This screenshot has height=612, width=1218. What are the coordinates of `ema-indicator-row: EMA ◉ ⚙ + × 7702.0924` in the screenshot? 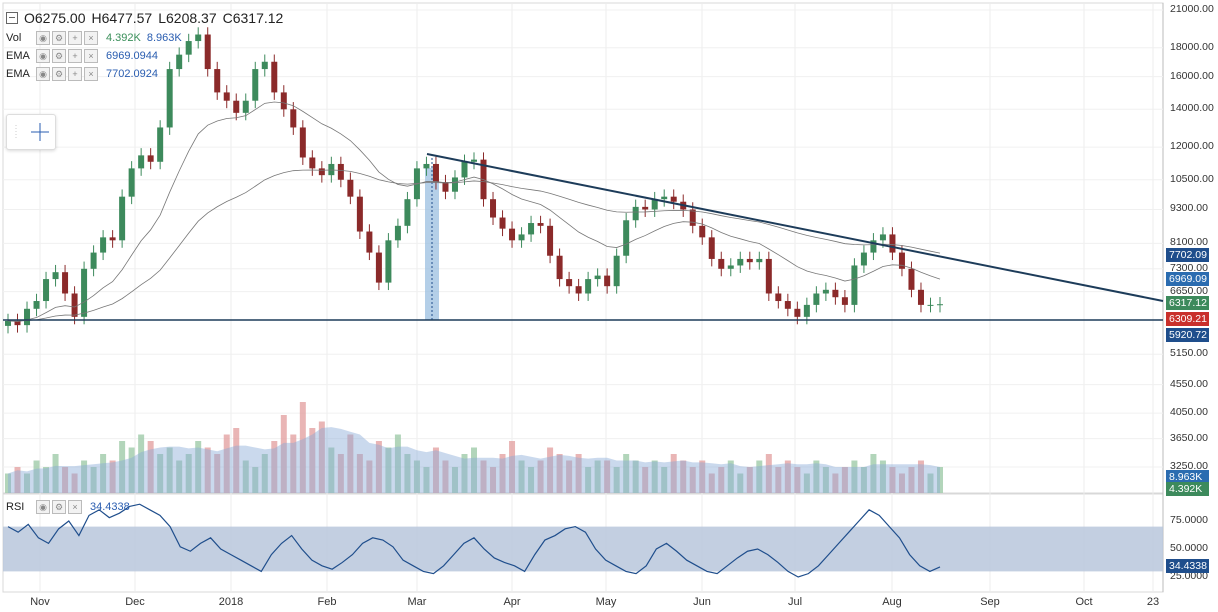 It's located at (82, 74).